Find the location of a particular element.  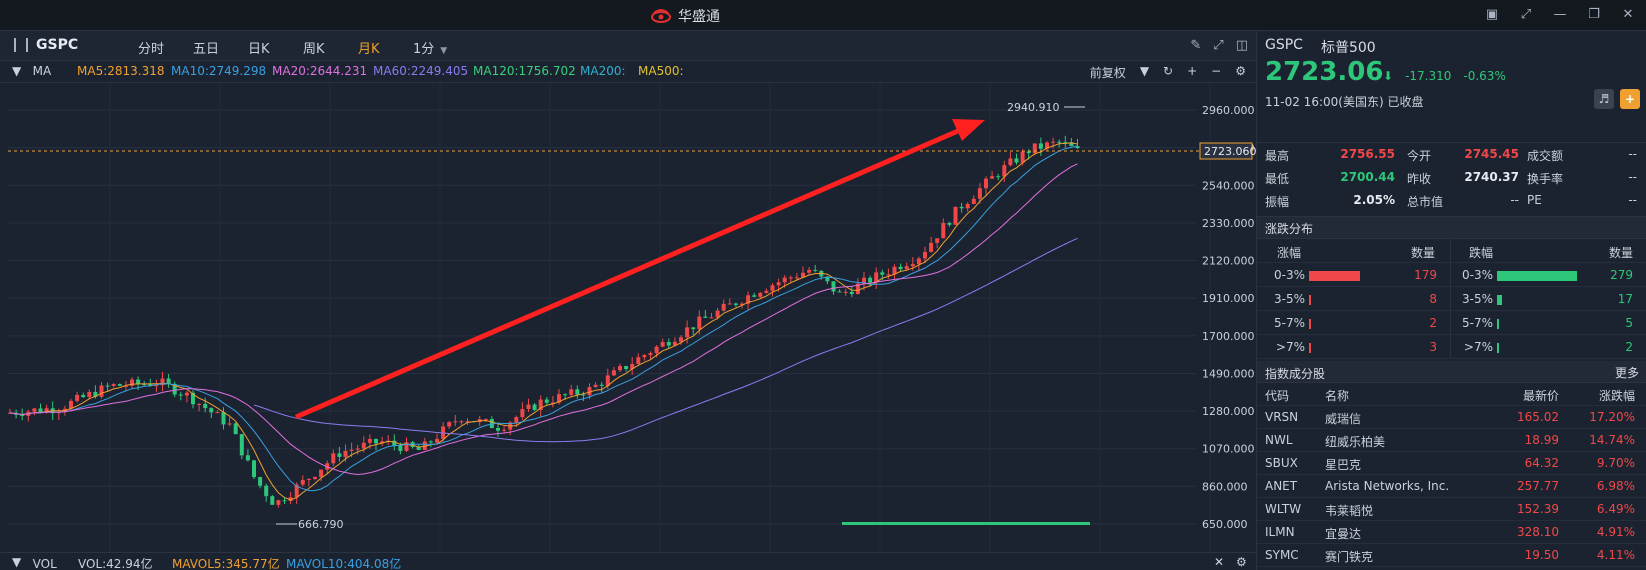

ma20-value: MA20:2644.231 is located at coordinates (320, 71).